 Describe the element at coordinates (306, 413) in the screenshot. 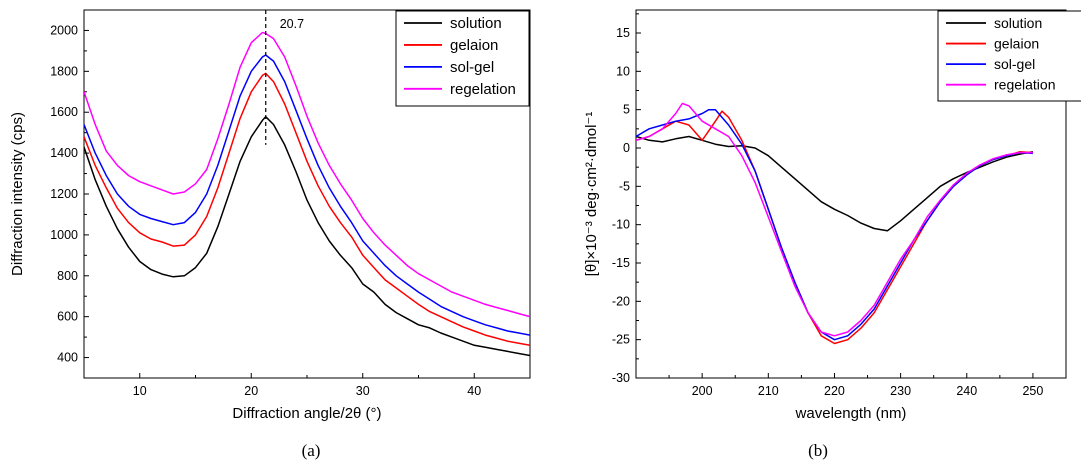

I see `x-axis-label: Diffraction angle/2θ (°)` at that location.